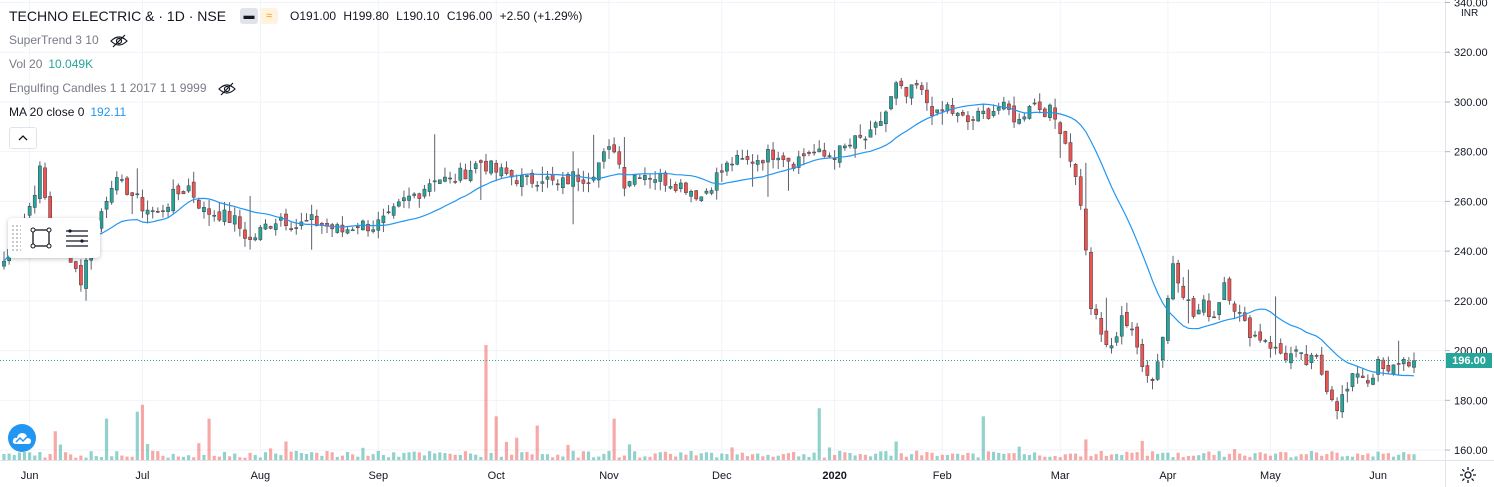  Describe the element at coordinates (22, 438) in the screenshot. I see `tradingview-cloud-icon` at that location.